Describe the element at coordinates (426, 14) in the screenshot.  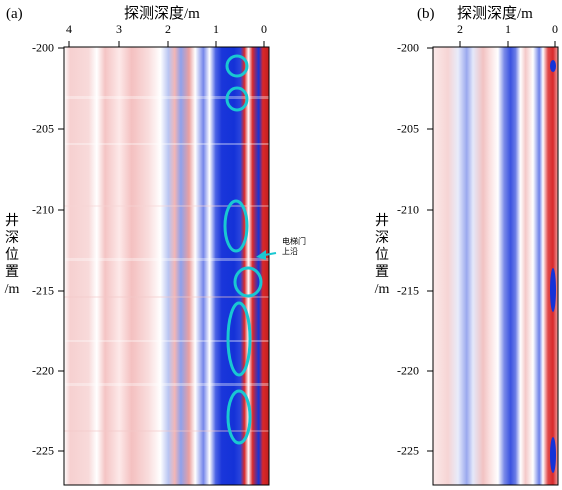
I see `panel-b-label: (b)` at that location.